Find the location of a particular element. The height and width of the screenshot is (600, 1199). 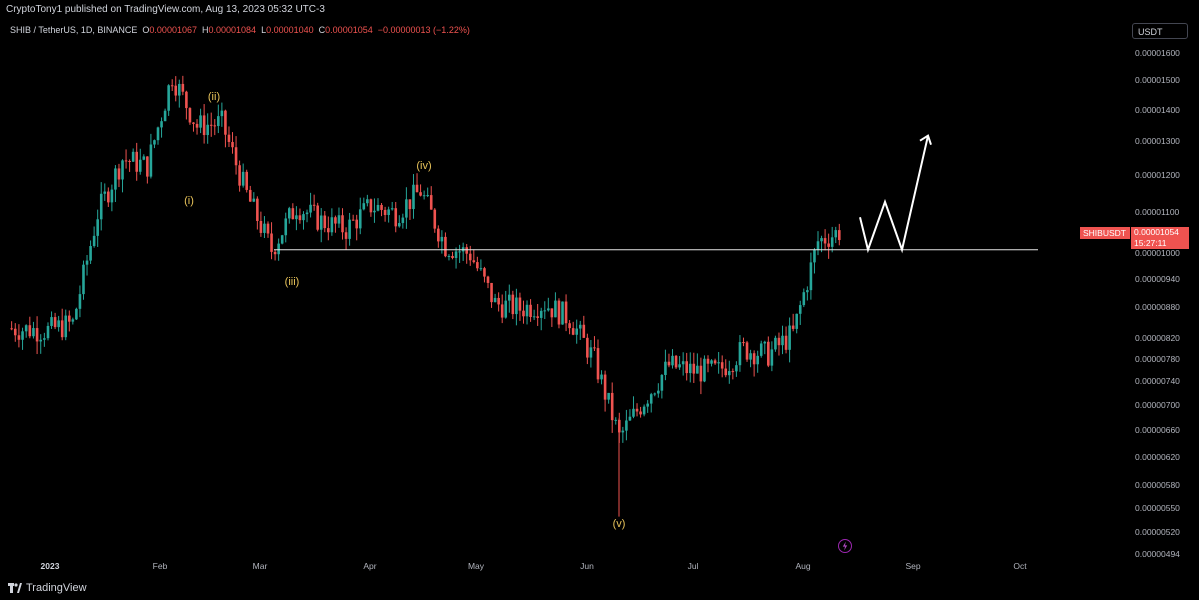

tradingview-logo-icon is located at coordinates (15, 587).